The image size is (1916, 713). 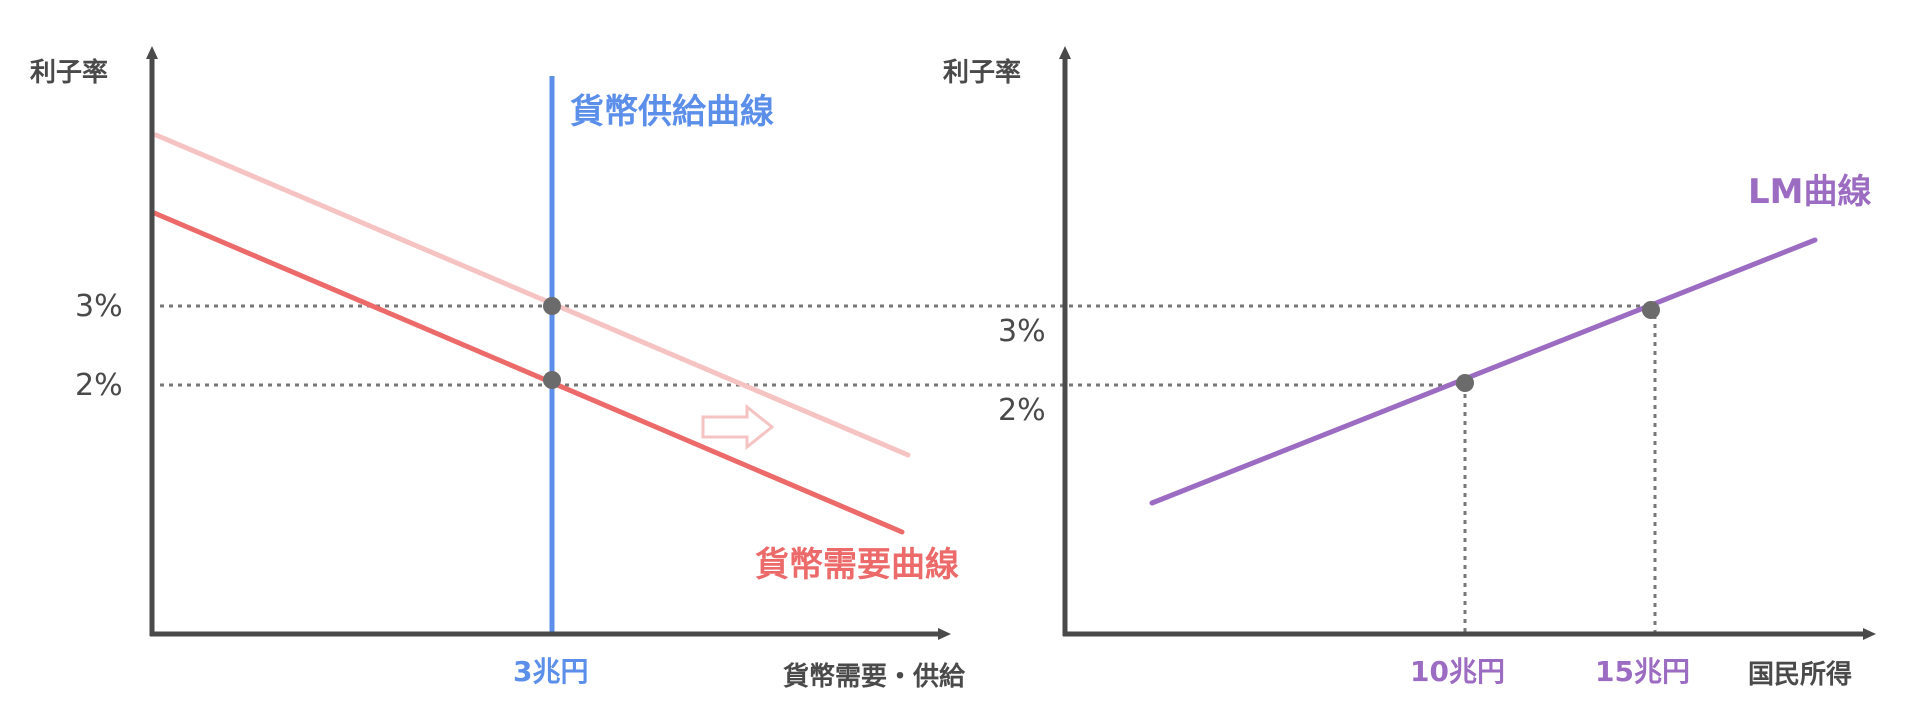 I want to click on right-y-tick-3pct: 3%, so click(x=1022, y=331).